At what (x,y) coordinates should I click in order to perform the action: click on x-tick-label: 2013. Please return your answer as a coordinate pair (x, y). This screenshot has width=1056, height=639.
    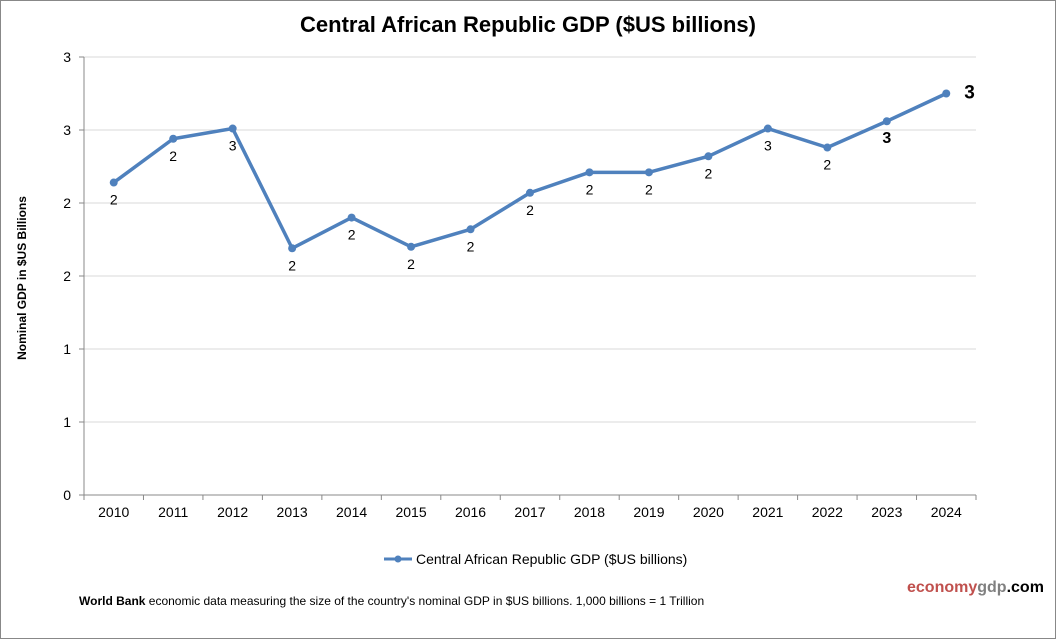
    Looking at the image, I should click on (292, 512).